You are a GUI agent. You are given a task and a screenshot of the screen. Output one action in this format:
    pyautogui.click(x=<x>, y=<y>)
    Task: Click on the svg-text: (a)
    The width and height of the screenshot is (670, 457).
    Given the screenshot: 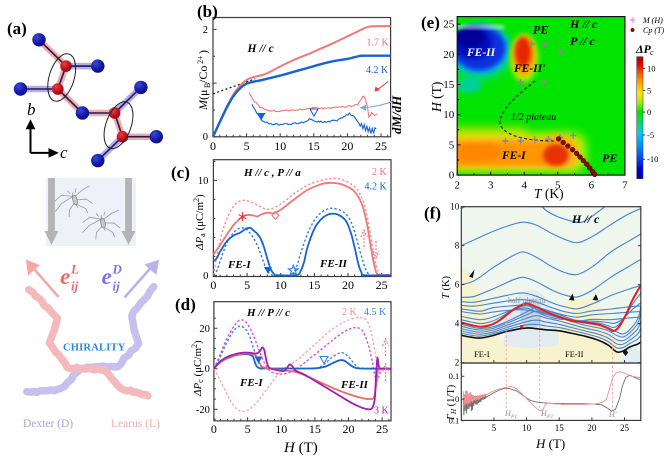 What is the action you would take?
    pyautogui.click(x=17, y=28)
    